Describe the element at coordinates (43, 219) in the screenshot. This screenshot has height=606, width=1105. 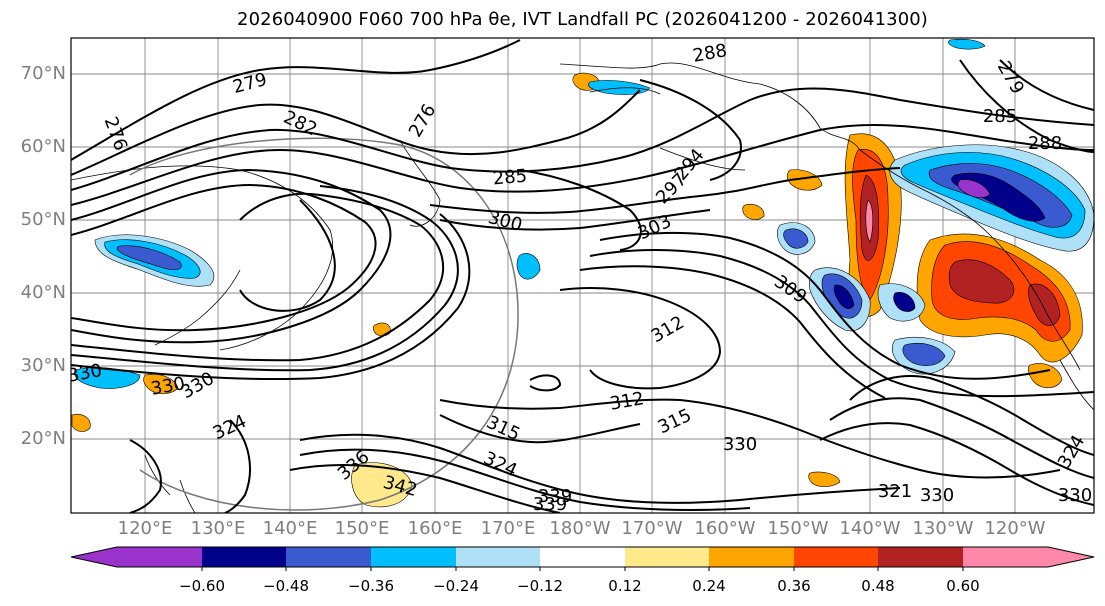
I see `lat-label-50n: 50°N` at that location.